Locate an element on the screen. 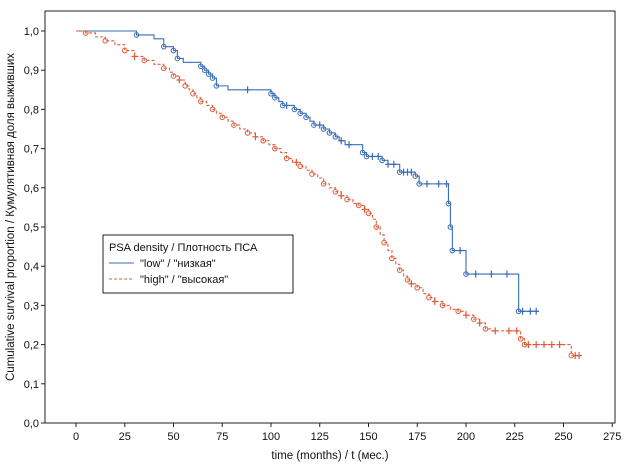 Image resolution: width=626 pixels, height=471 pixels. legend-box is located at coordinates (198, 264).